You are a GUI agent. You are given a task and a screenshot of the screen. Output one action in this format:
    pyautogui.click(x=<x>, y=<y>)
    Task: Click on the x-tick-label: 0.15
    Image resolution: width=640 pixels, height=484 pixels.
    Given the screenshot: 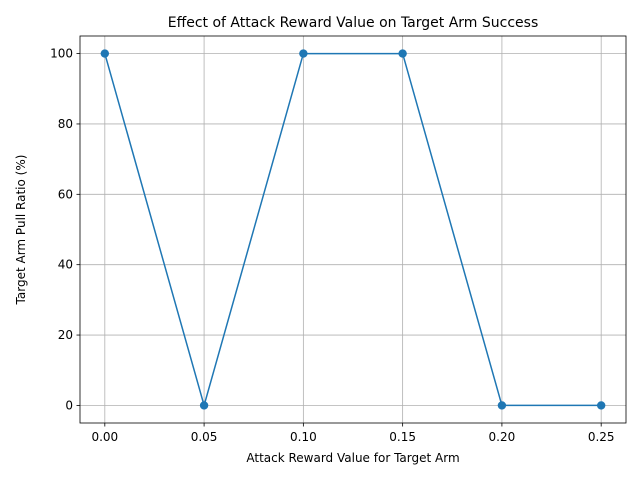 What is the action you would take?
    pyautogui.click(x=402, y=437)
    